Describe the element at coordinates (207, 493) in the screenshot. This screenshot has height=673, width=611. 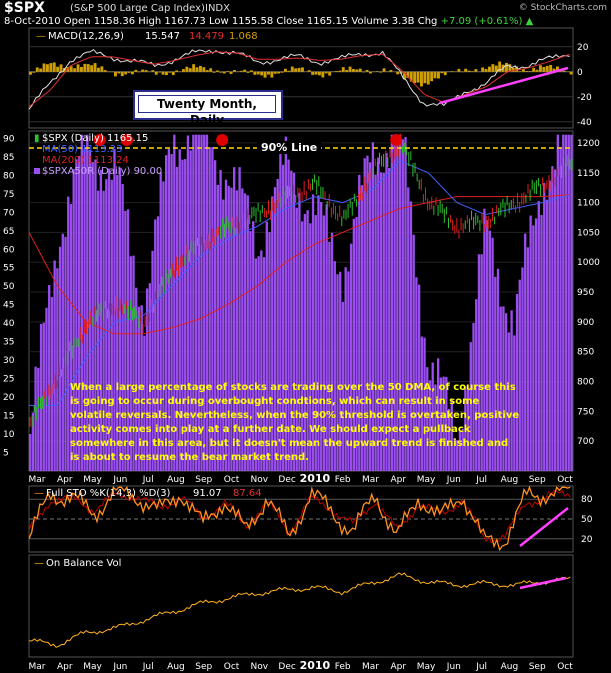
I see `sto-k-value: 91.07` at that location.